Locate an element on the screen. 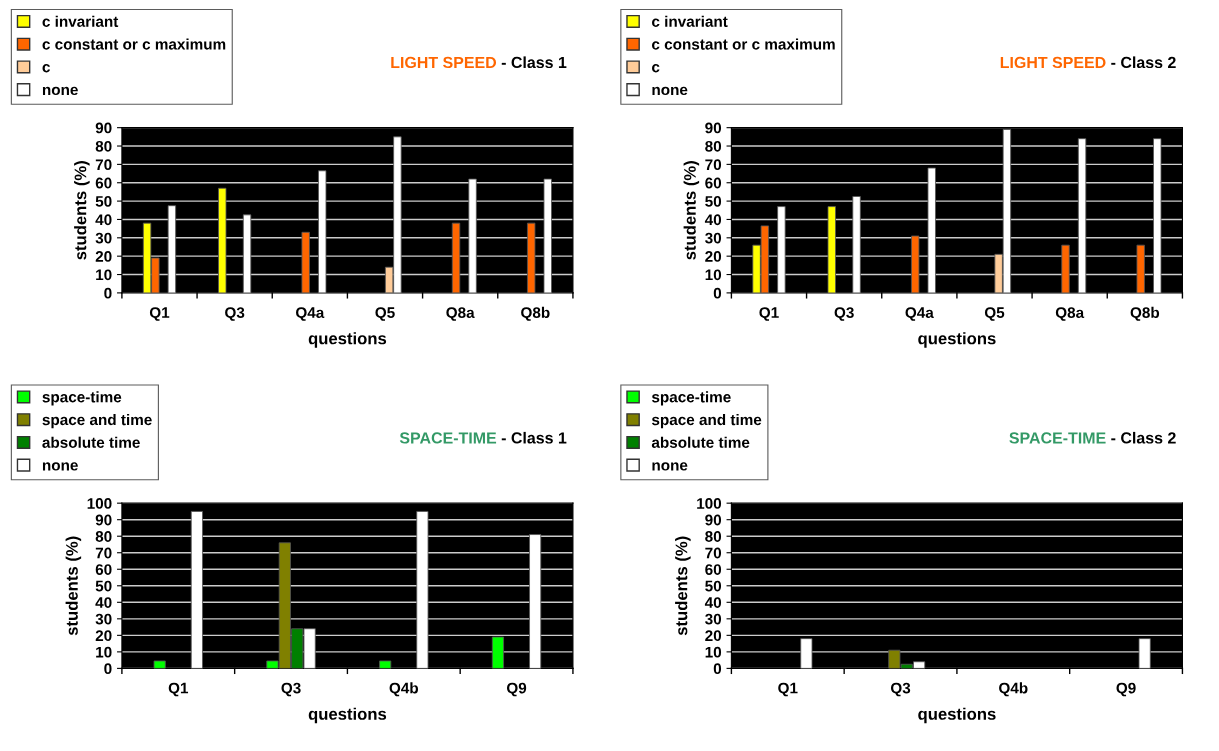 Image resolution: width=1219 pixels, height=751 pixels. legend-label: space-time is located at coordinates (82, 398).